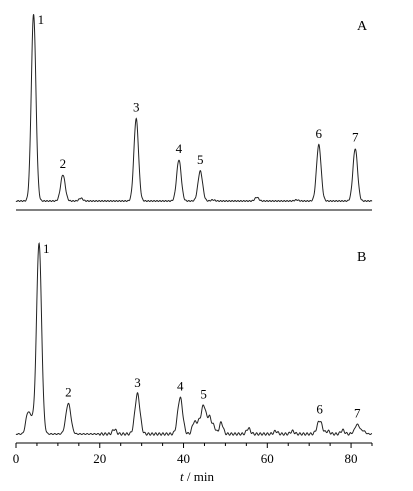 This screenshot has width=413, height=491. What do you see at coordinates (267, 458) in the screenshot?
I see `x-tick-label: 60` at bounding box center [267, 458].